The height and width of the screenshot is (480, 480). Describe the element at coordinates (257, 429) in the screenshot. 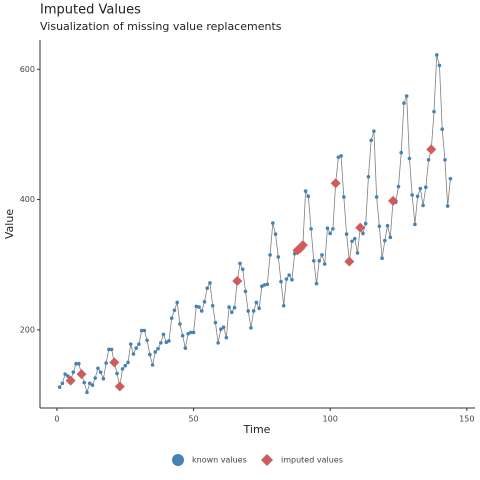

I see `x-axis-label: Time` at that location.